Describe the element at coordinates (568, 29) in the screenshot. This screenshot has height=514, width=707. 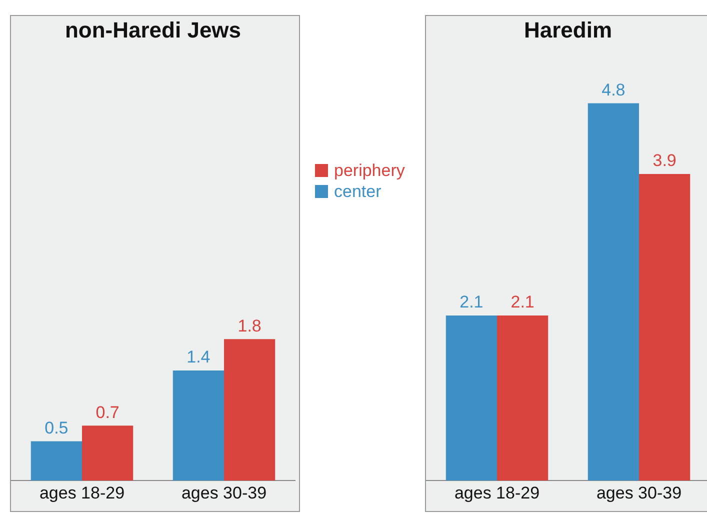
I see `chart-title: Haredim` at that location.